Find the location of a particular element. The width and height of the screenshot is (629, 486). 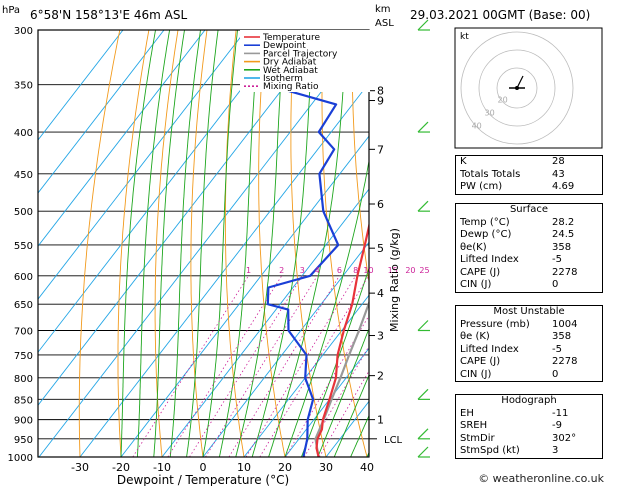

surface-title: Surface is located at coordinates (529, 209).